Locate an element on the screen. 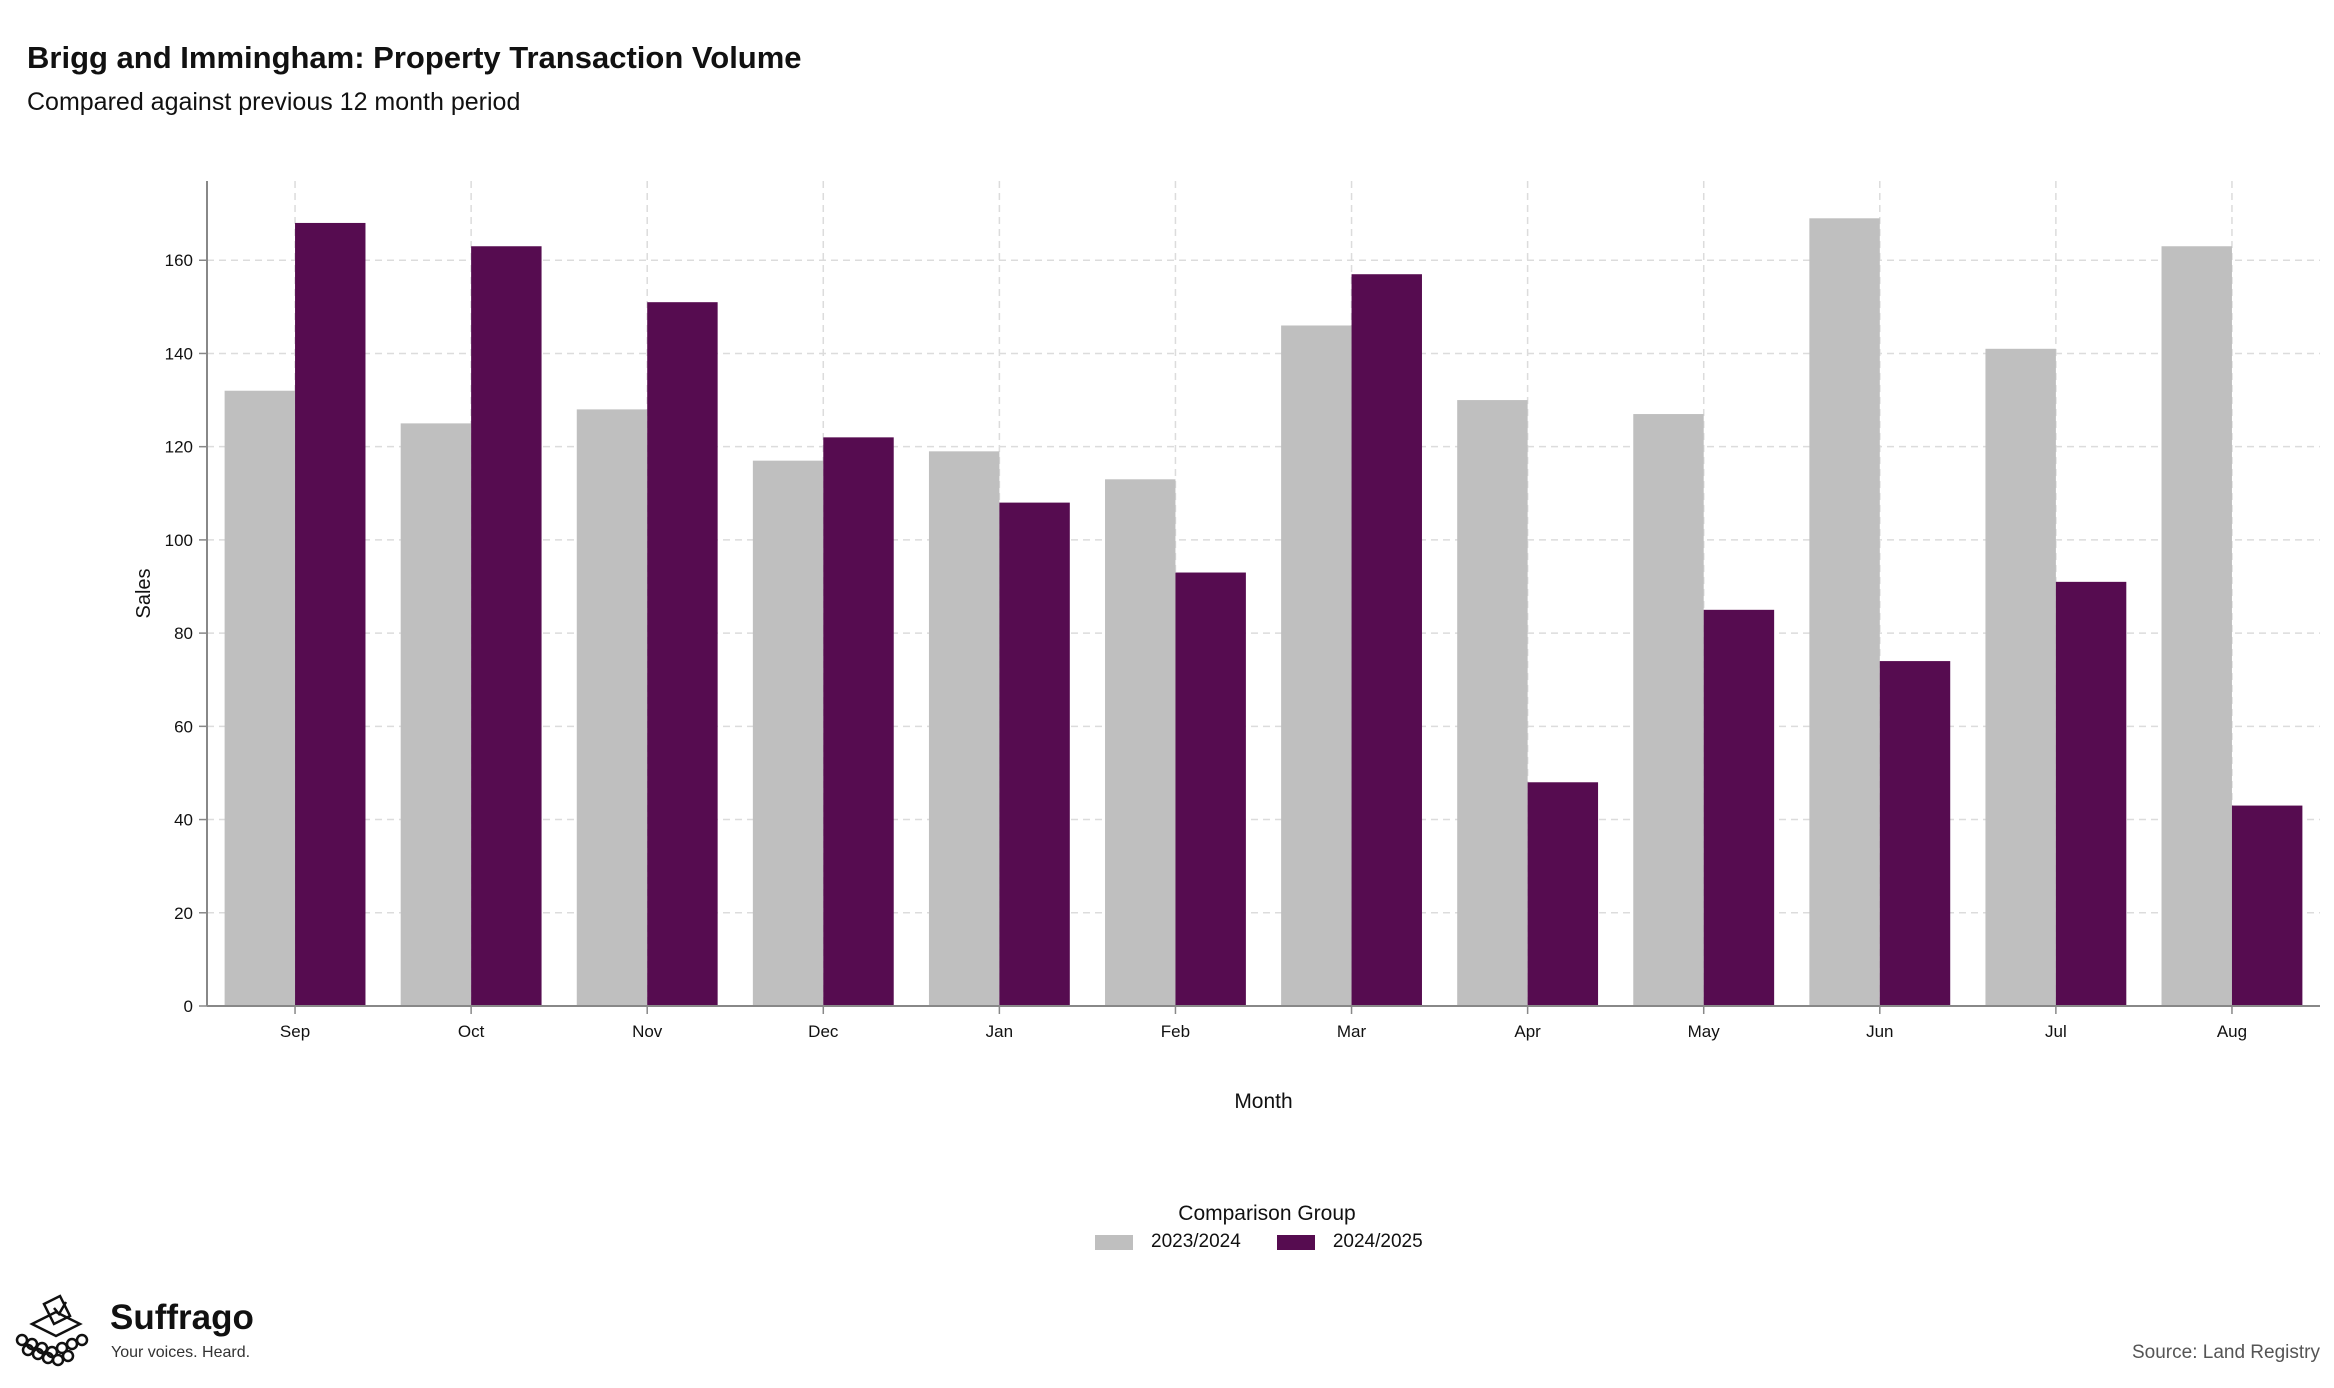 Image resolution: width=2334 pixels, height=1388 pixels. y-tick-label: 0 is located at coordinates (188, 1006).